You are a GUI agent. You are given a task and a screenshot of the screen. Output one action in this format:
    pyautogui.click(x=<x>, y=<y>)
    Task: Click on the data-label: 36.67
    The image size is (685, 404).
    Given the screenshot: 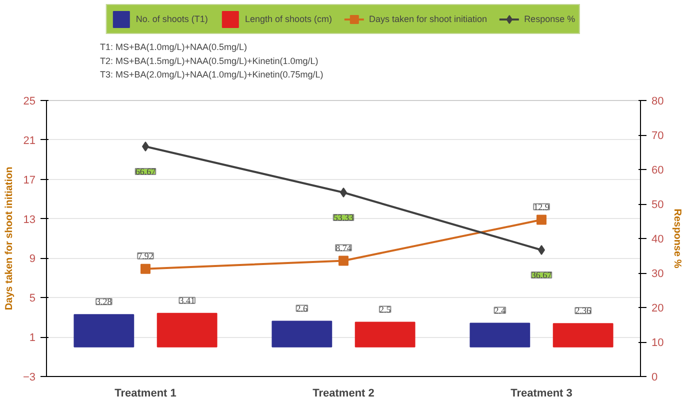 What is the action you would take?
    pyautogui.click(x=541, y=275)
    